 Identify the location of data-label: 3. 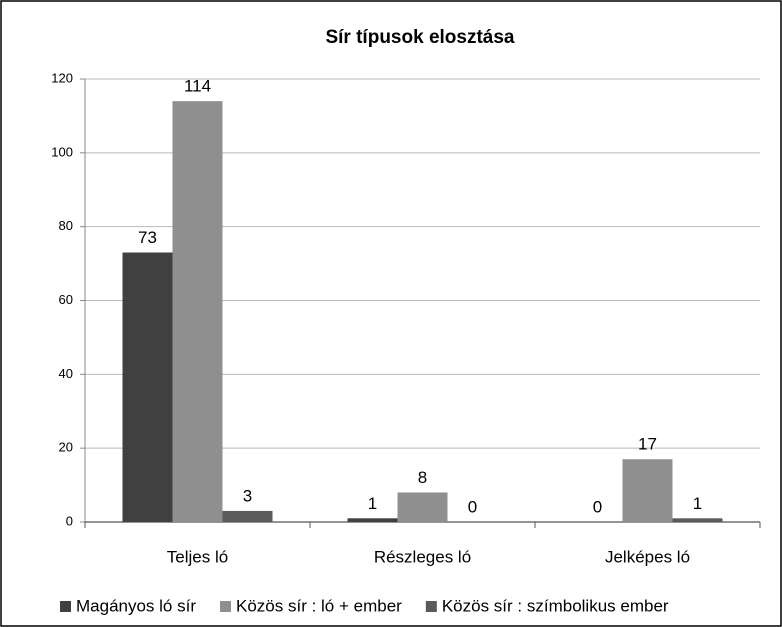
(247, 495).